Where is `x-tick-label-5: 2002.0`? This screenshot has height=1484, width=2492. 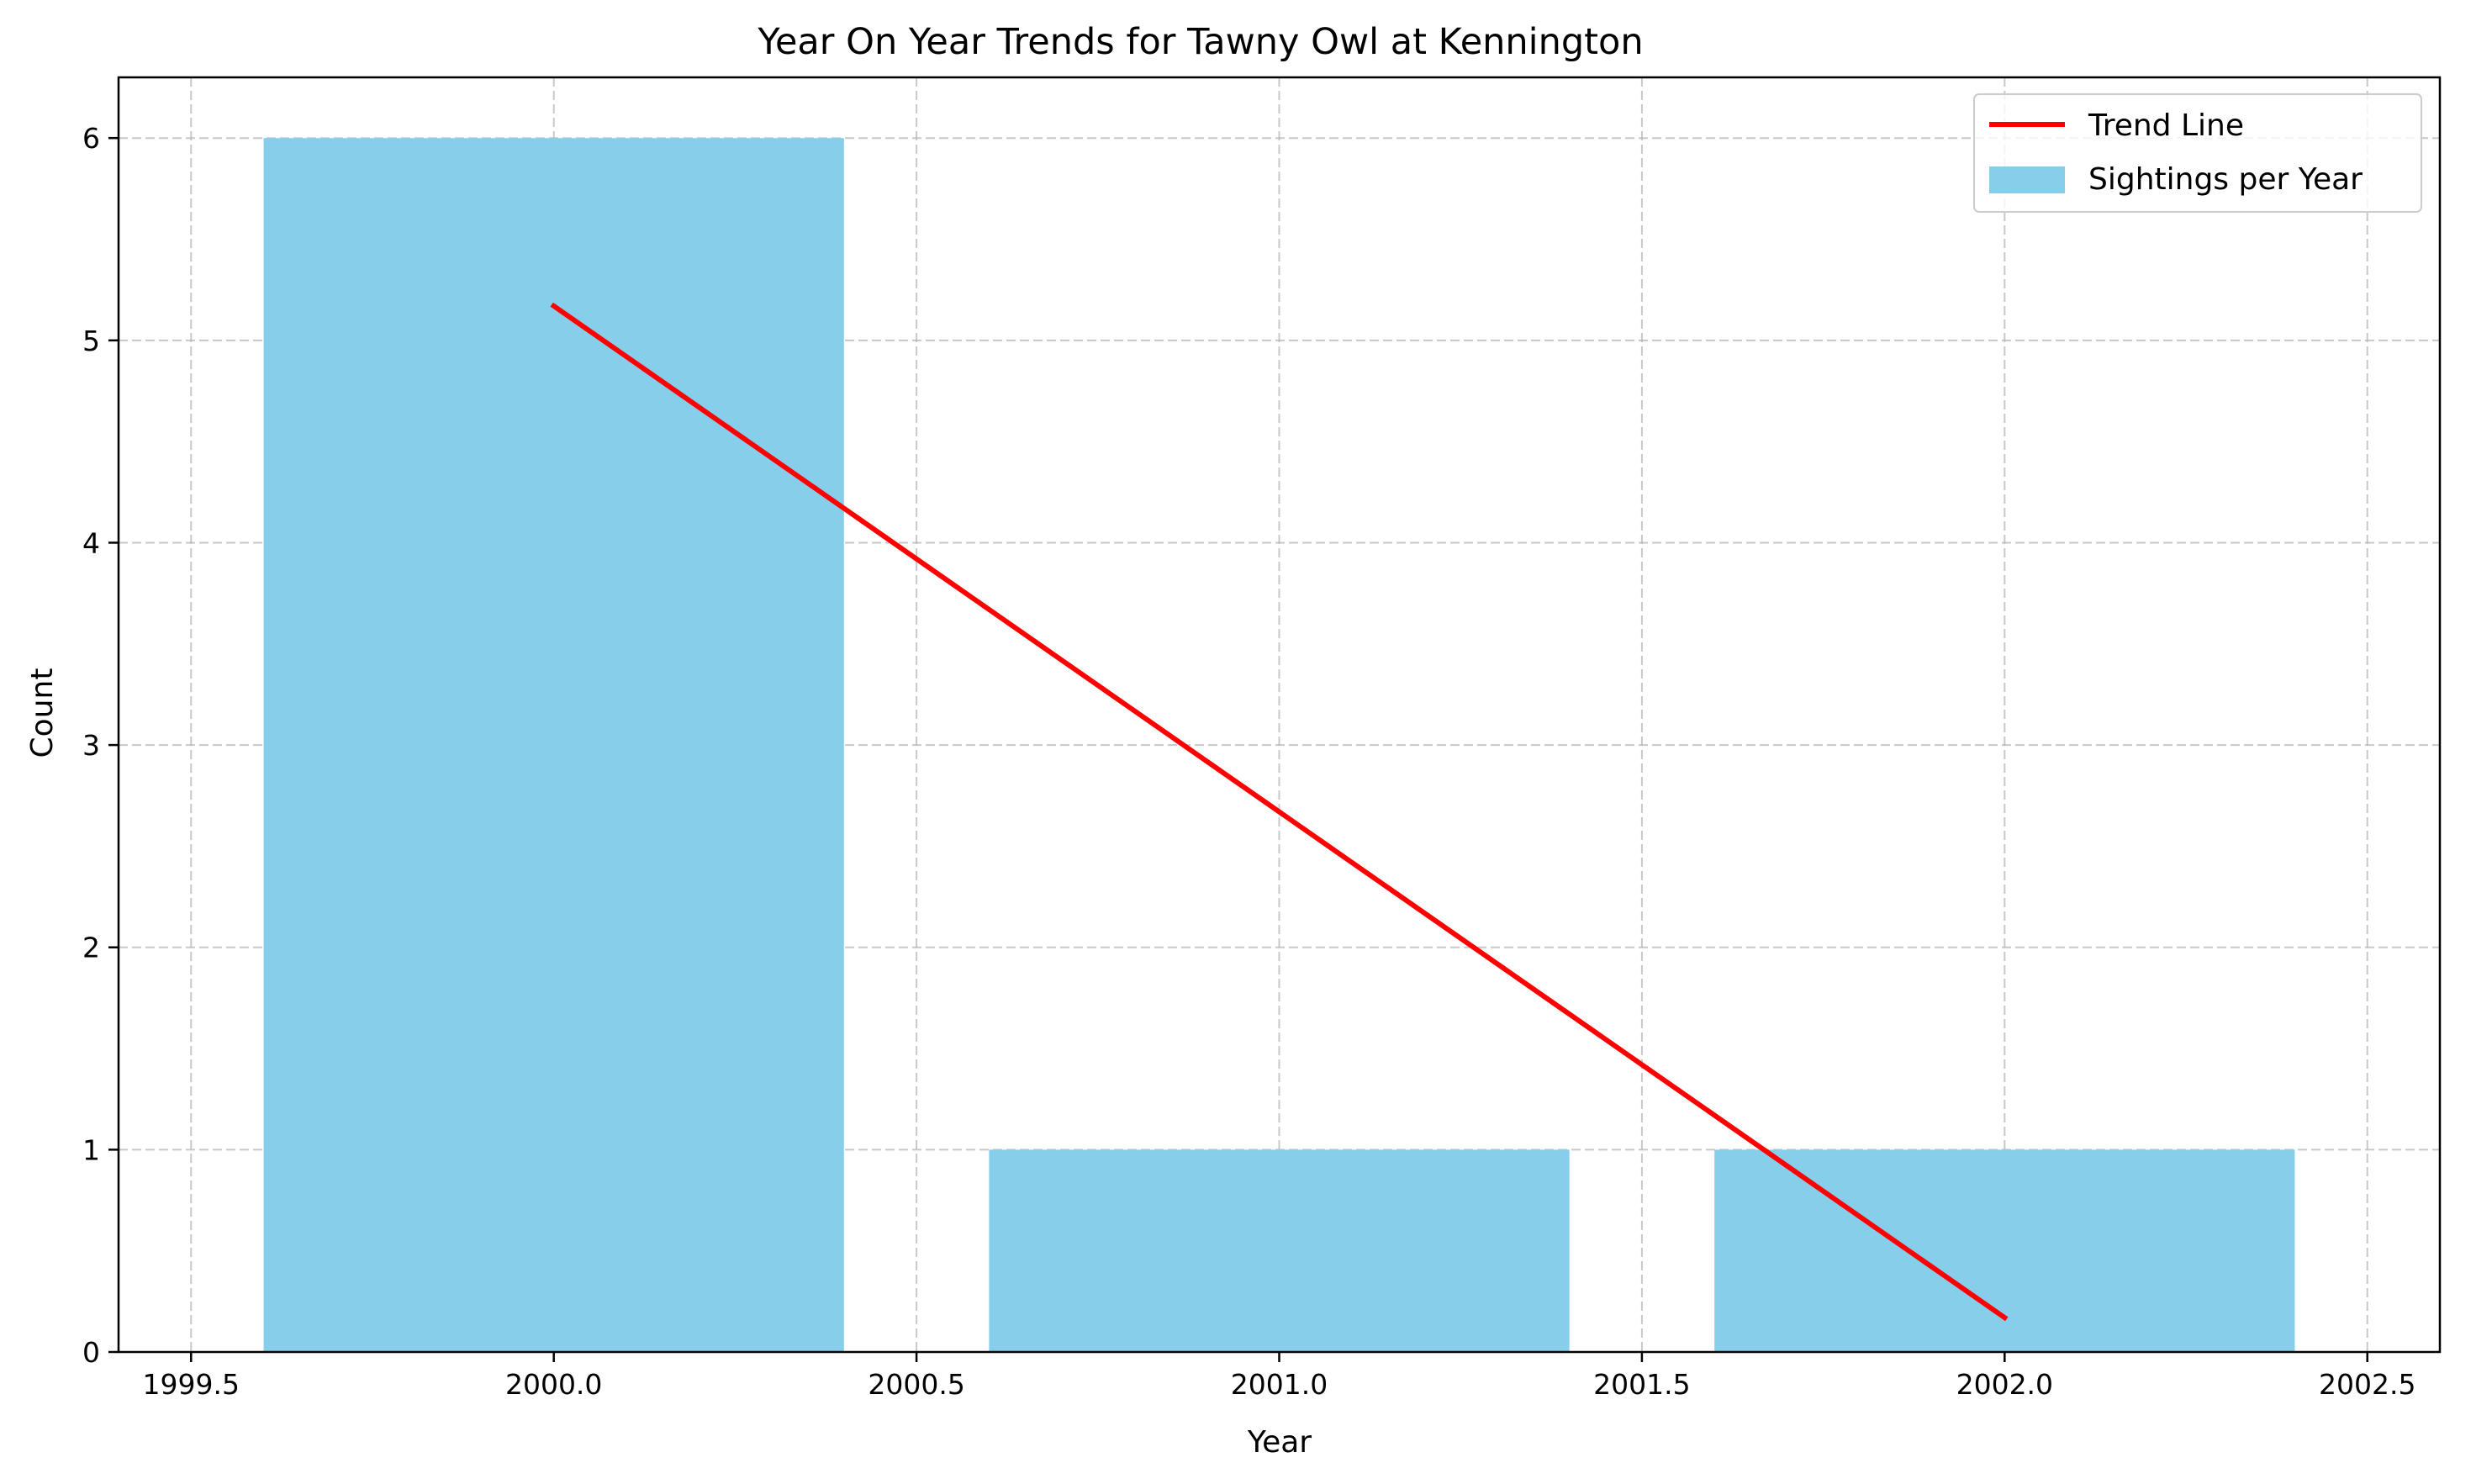
x-tick-label-5: 2002.0 is located at coordinates (2004, 1384).